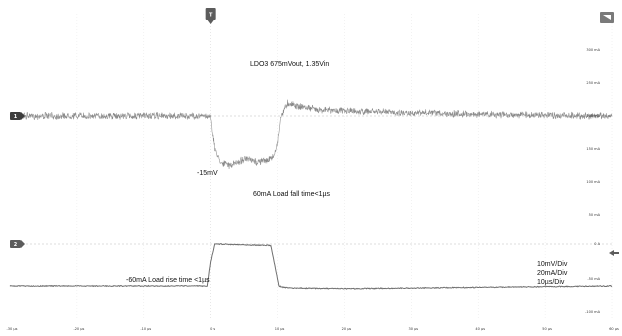 The height and width of the screenshot is (336, 622). What do you see at coordinates (212, 329) in the screenshot?
I see `x-tick-label: 0 s` at bounding box center [212, 329].